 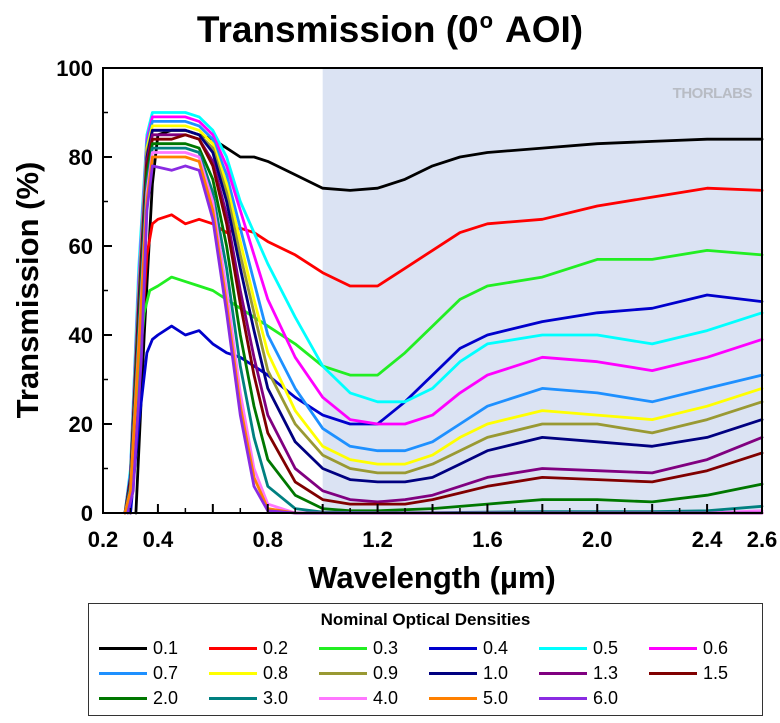 I want to click on legend-item: 0.2, so click(x=264, y=648).